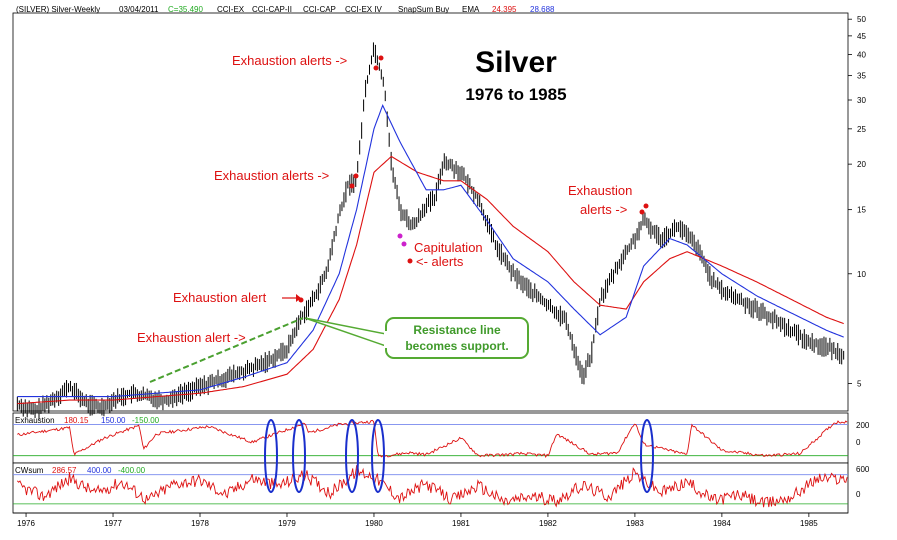 This screenshot has width=897, height=540. I want to click on x-tick-label: 1982, so click(548, 523).